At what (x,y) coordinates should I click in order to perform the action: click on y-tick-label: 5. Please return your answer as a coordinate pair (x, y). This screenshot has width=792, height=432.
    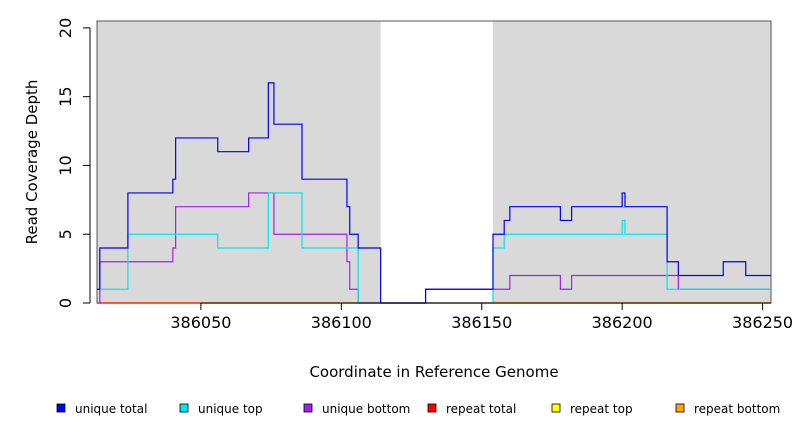
    Looking at the image, I should click on (65, 234).